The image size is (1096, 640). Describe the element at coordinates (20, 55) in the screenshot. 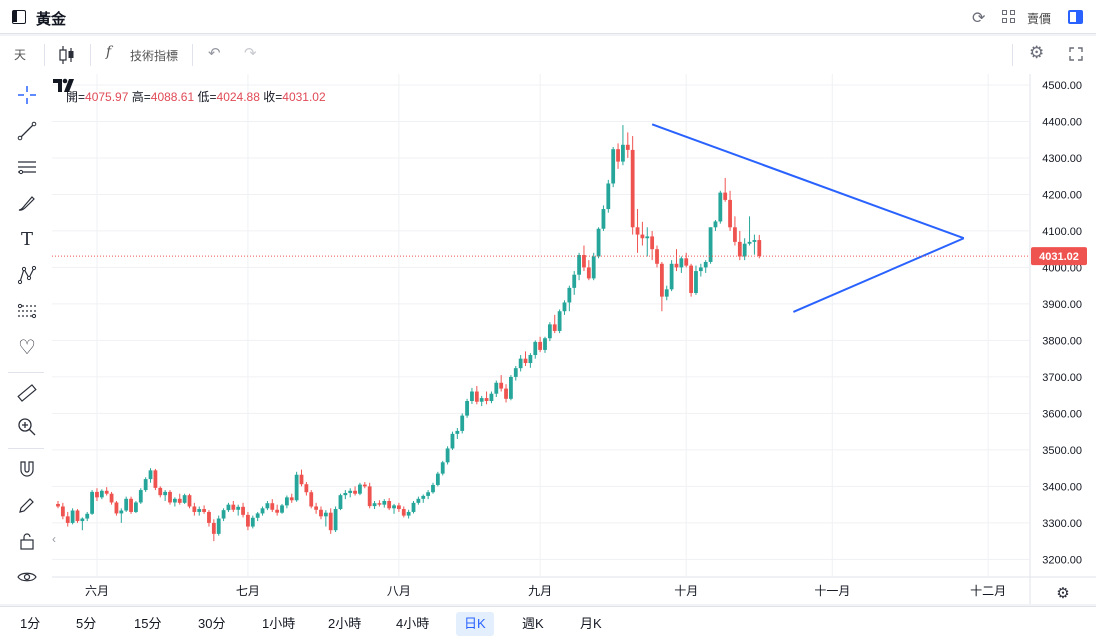

I see `interval-button: 天` at that location.